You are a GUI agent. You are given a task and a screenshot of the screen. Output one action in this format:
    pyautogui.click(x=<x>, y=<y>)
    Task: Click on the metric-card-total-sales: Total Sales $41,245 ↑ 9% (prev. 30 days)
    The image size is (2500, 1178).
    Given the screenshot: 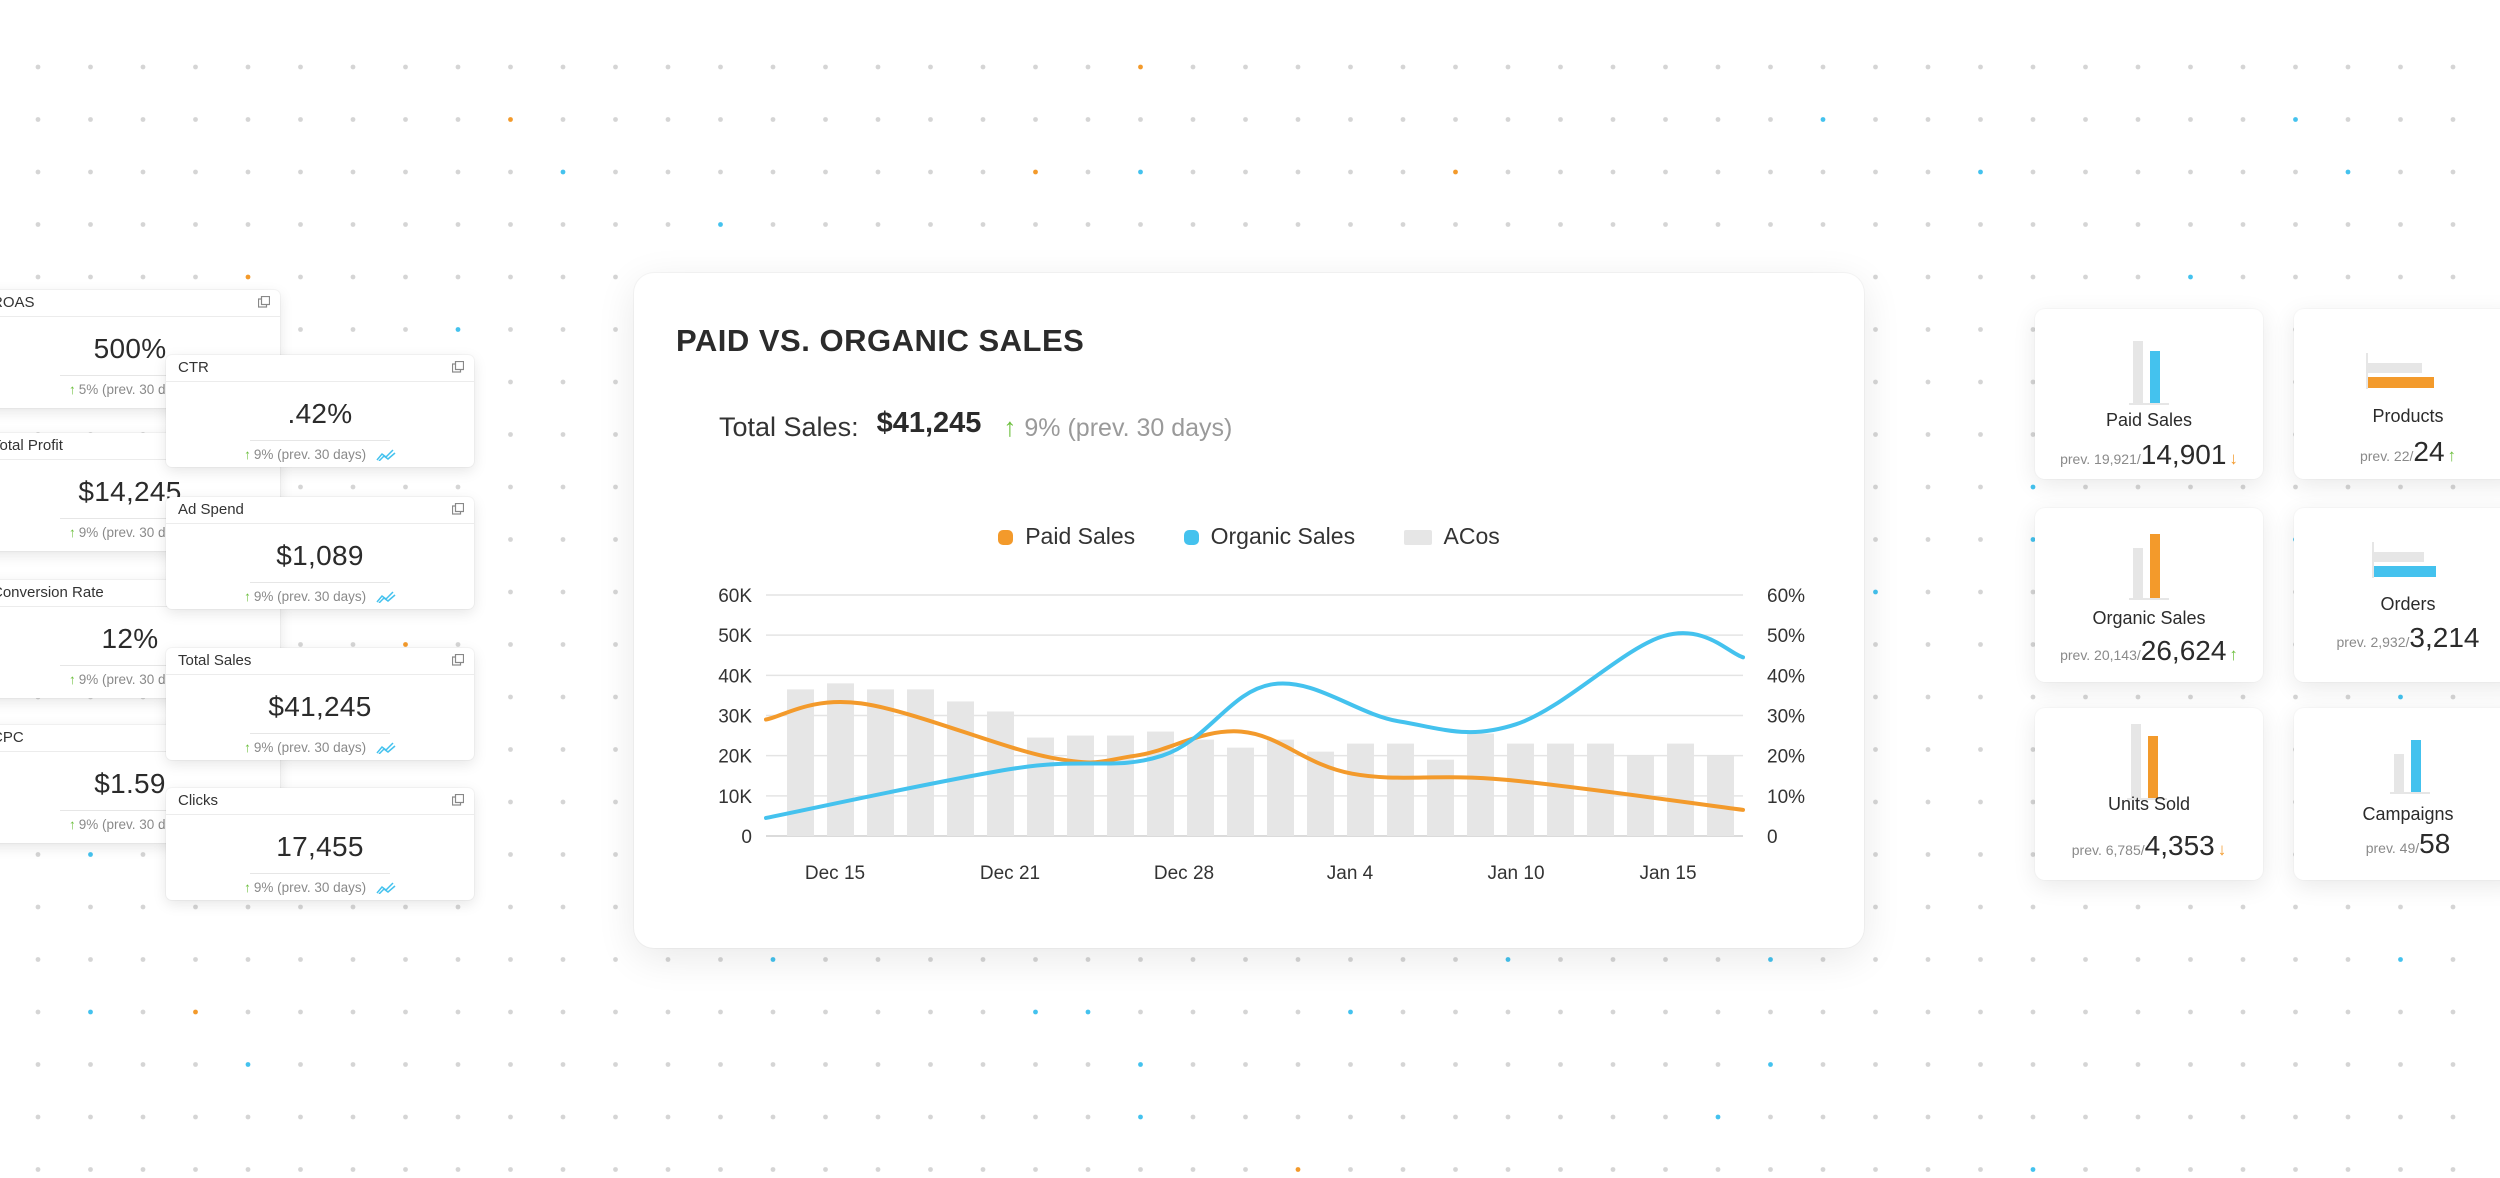 What is the action you would take?
    pyautogui.click(x=320, y=704)
    